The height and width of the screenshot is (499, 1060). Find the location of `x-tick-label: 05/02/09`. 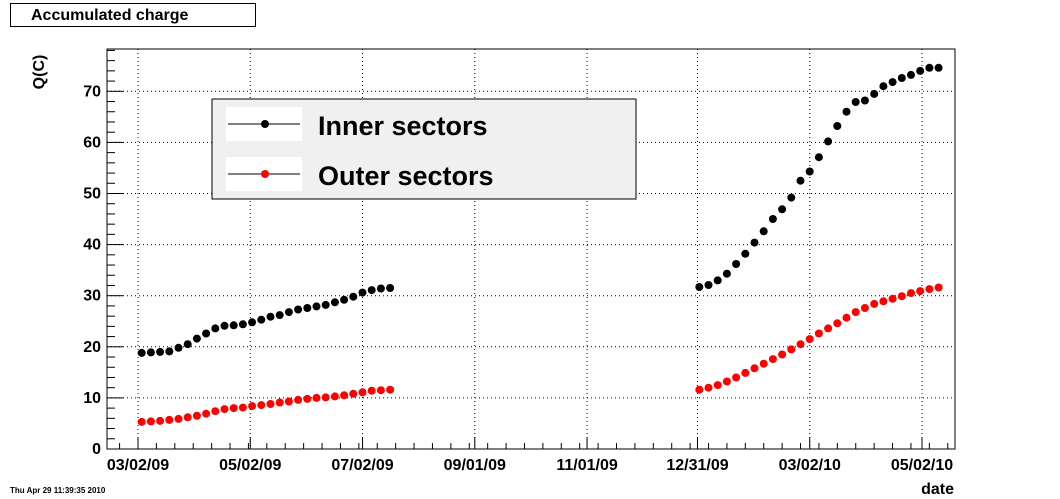

x-tick-label: 05/02/09 is located at coordinates (250, 465).